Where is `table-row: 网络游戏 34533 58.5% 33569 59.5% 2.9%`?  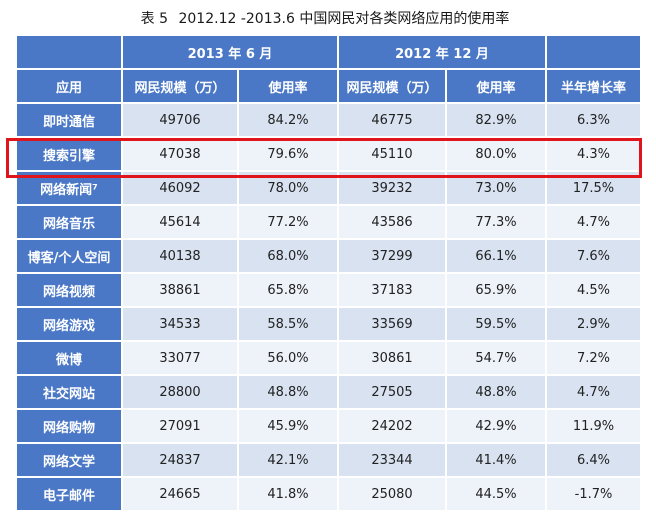 table-row: 网络游戏 34533 58.5% 33569 59.5% 2.9% is located at coordinates (329, 324).